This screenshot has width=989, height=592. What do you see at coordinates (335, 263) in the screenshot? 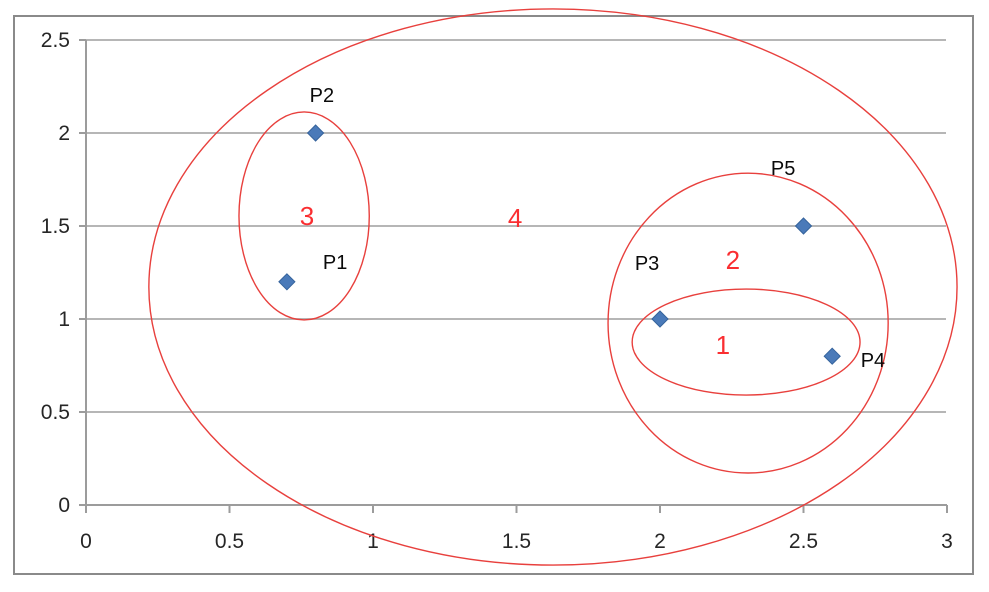
I see `point-label-P1: P1` at bounding box center [335, 263].